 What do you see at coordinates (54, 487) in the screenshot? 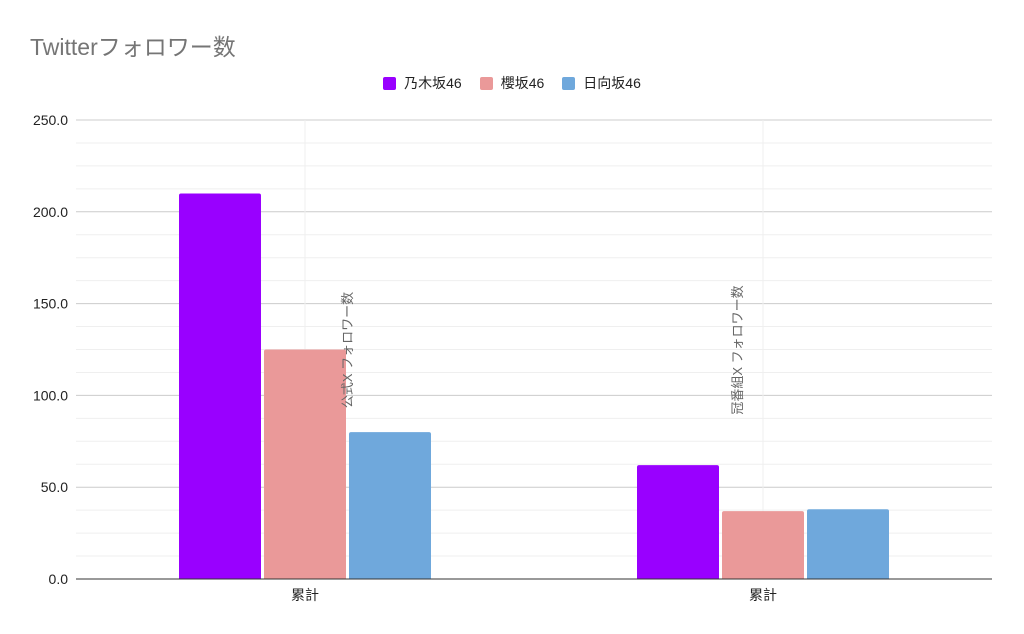
I see `y-tick-label: 50.0` at bounding box center [54, 487].